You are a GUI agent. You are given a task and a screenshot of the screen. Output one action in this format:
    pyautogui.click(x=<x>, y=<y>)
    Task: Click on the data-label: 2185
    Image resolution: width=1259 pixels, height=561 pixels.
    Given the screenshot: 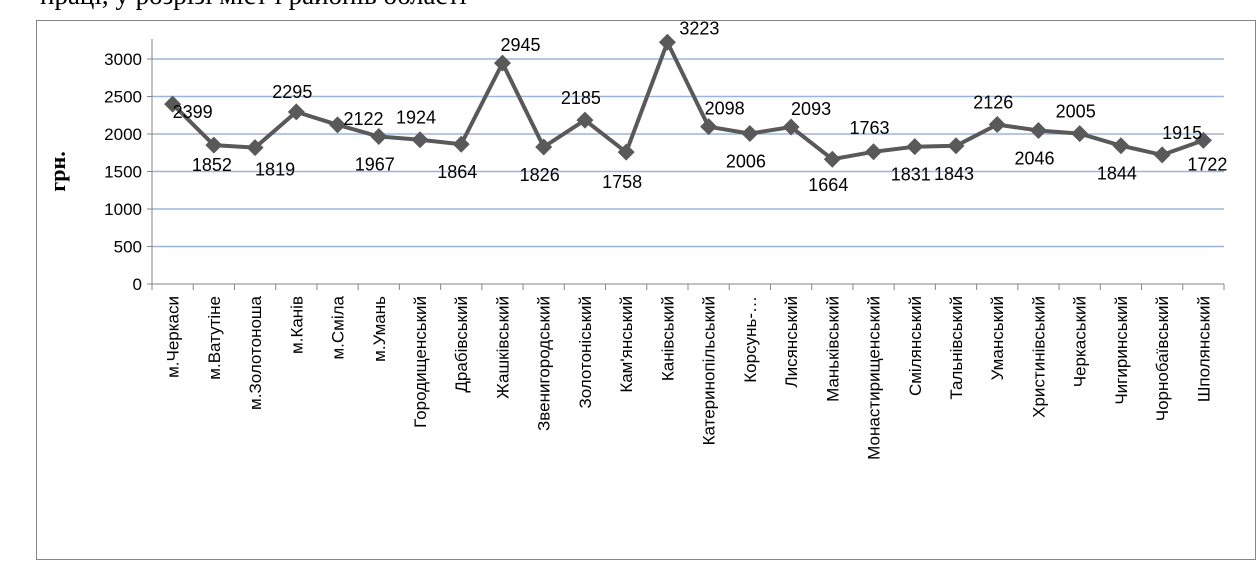 What is the action you would take?
    pyautogui.click(x=581, y=98)
    